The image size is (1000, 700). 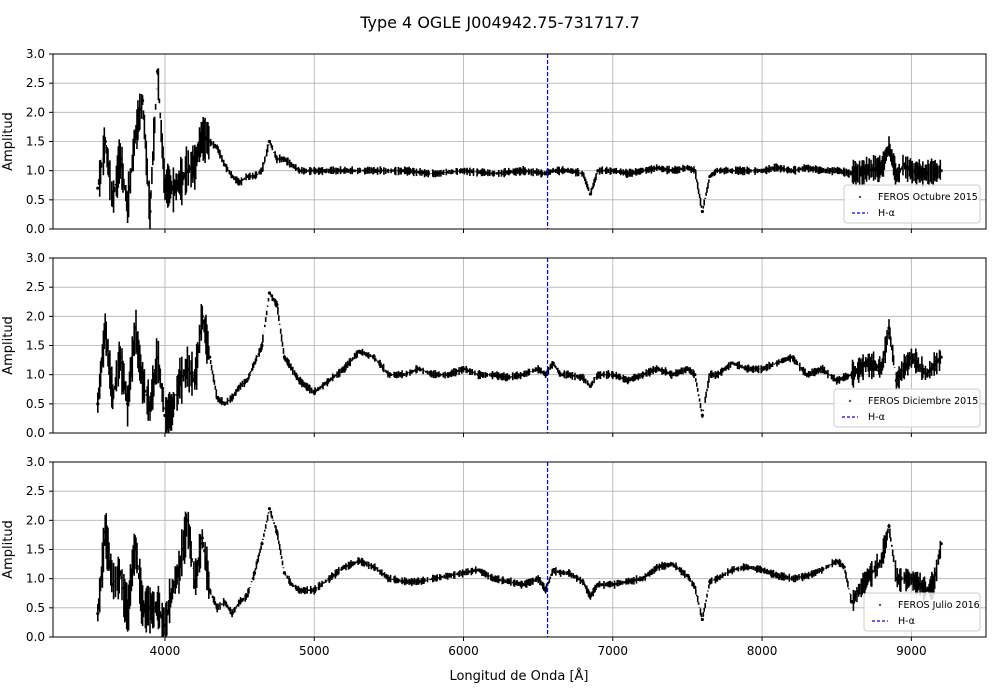 I want to click on y-tick-label: 1.5, so click(x=35, y=142).